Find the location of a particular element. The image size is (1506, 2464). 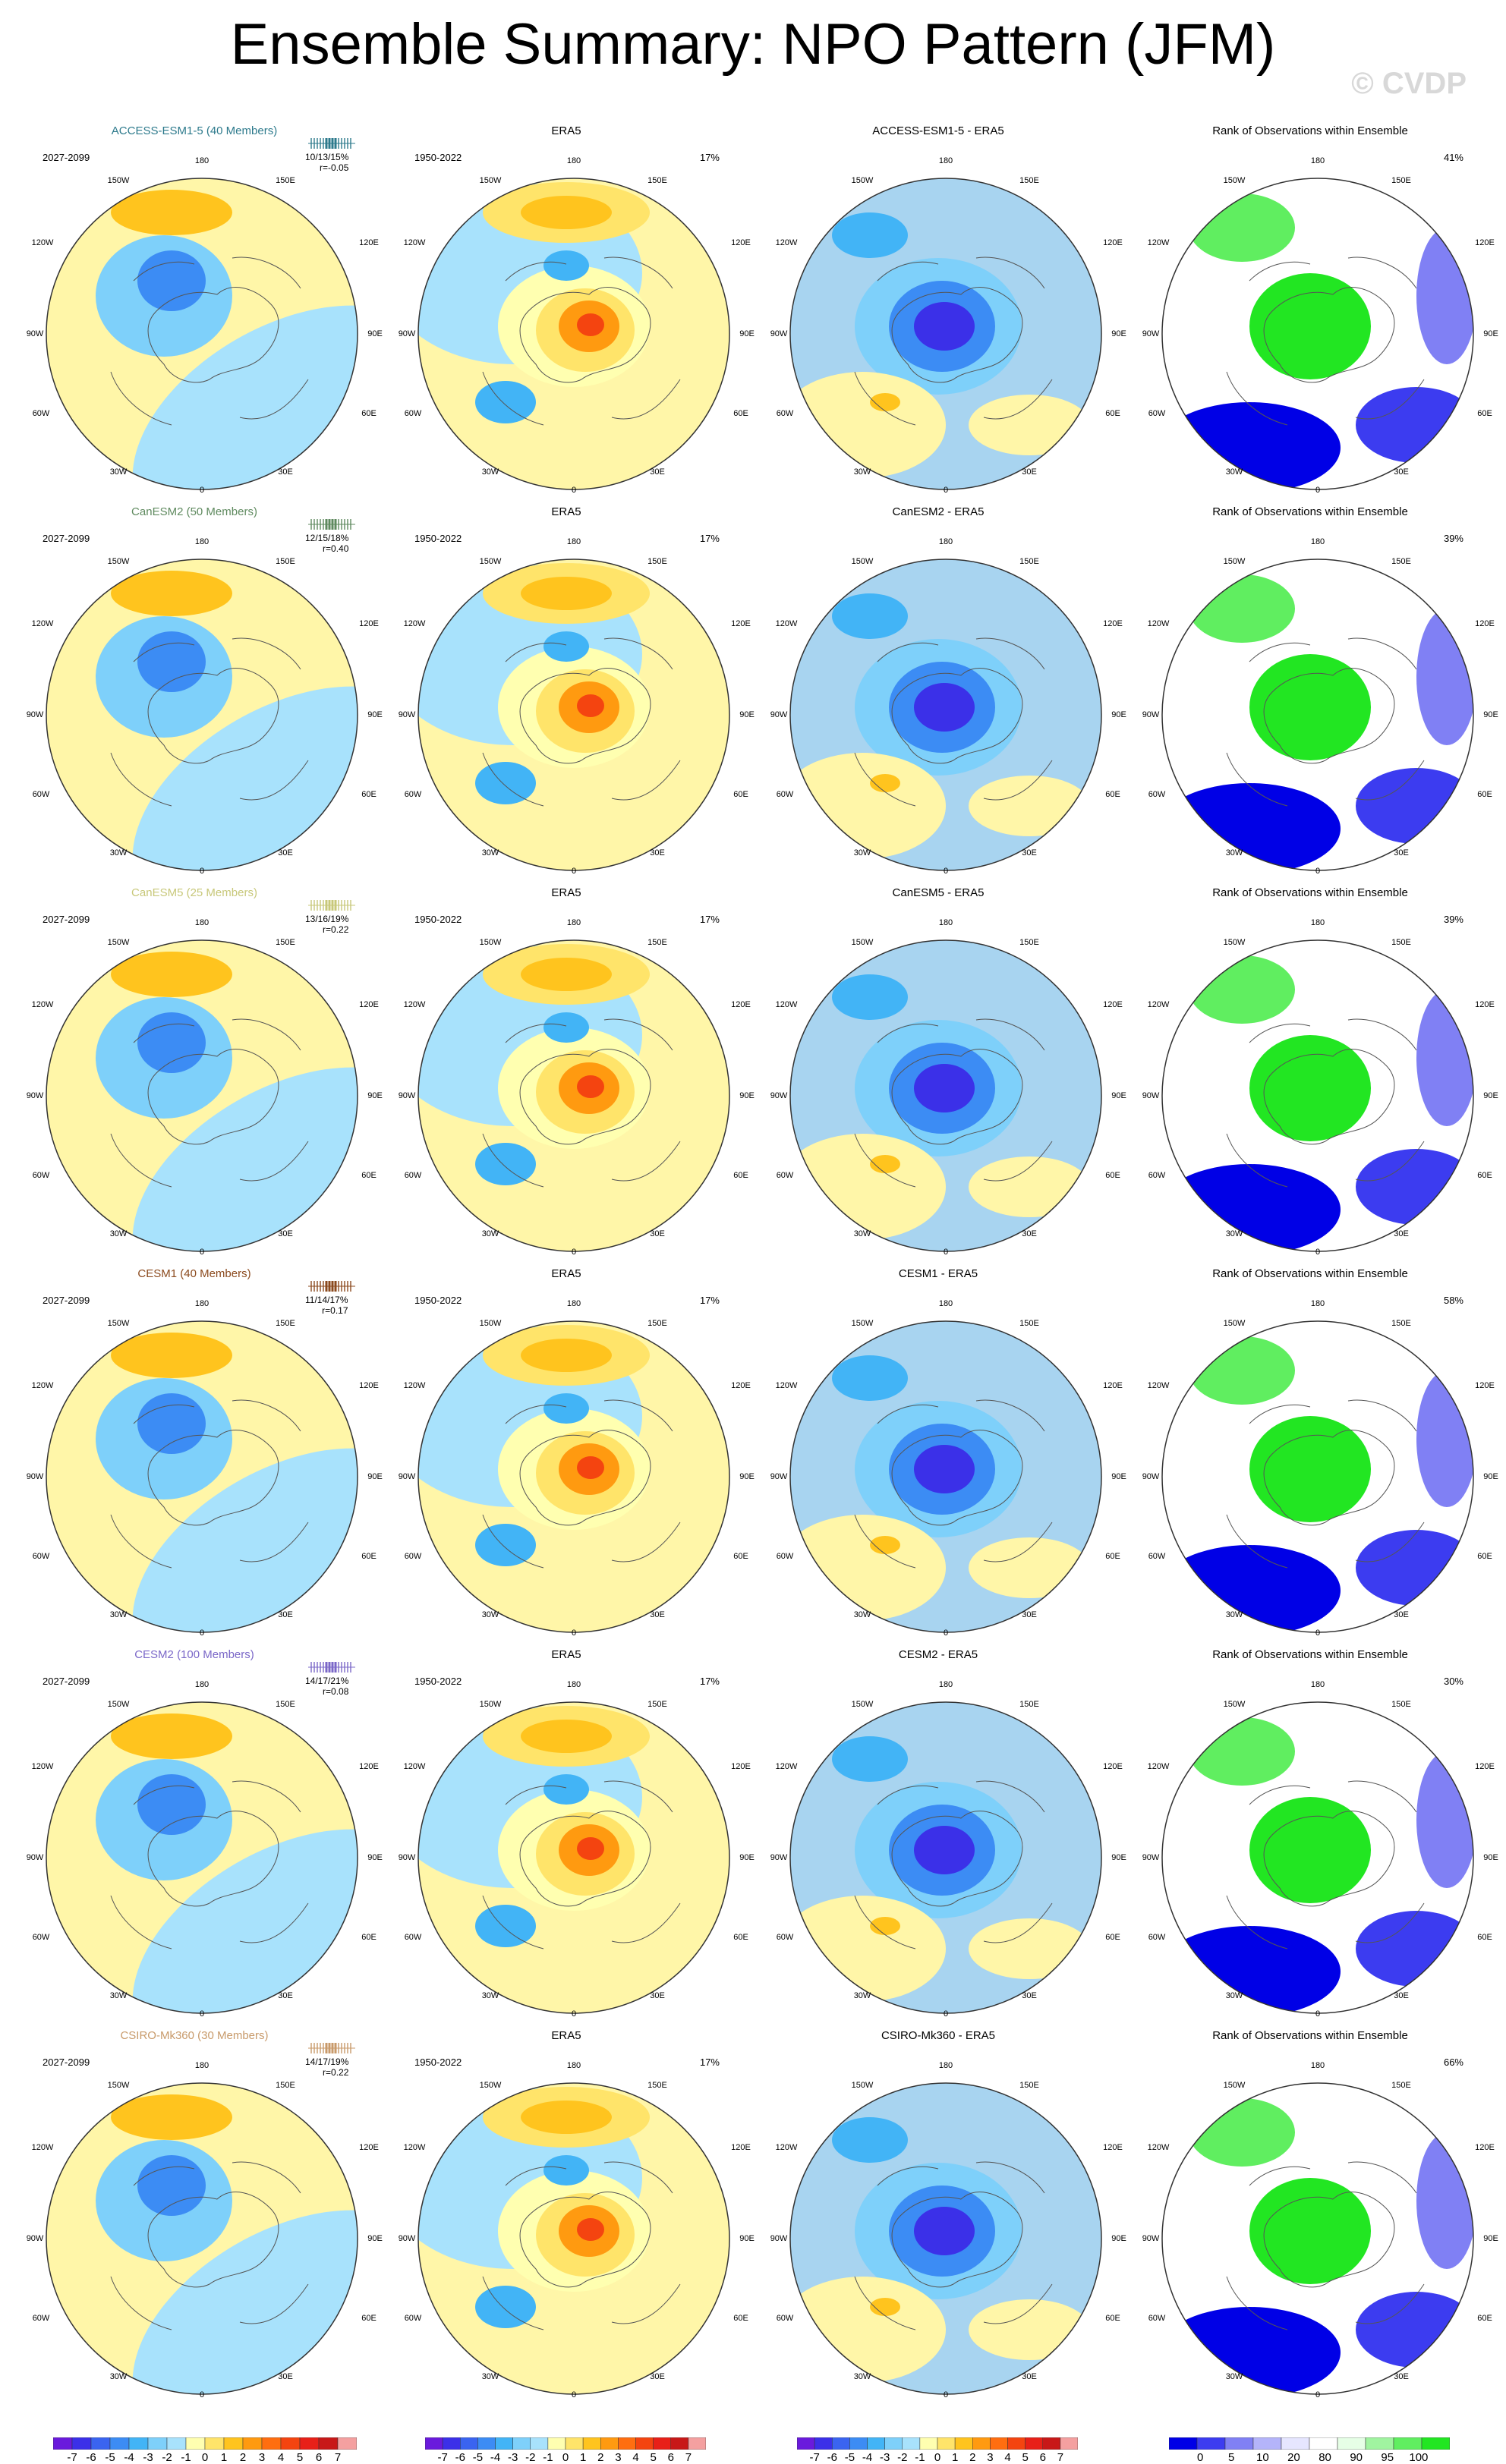

colorbar-tick-label: -3 is located at coordinates (512, 2458).